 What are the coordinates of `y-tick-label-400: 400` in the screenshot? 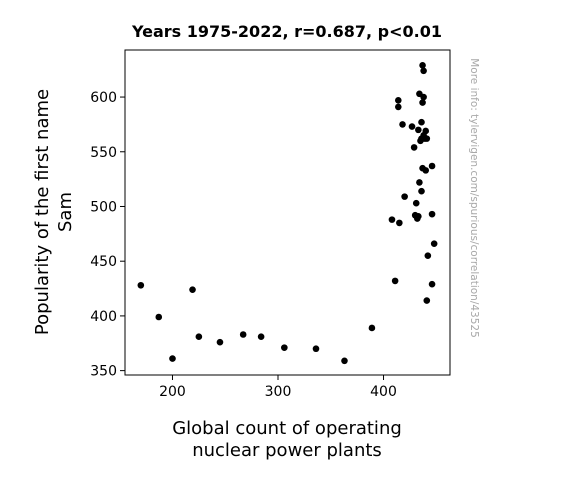 It's located at (103, 317).